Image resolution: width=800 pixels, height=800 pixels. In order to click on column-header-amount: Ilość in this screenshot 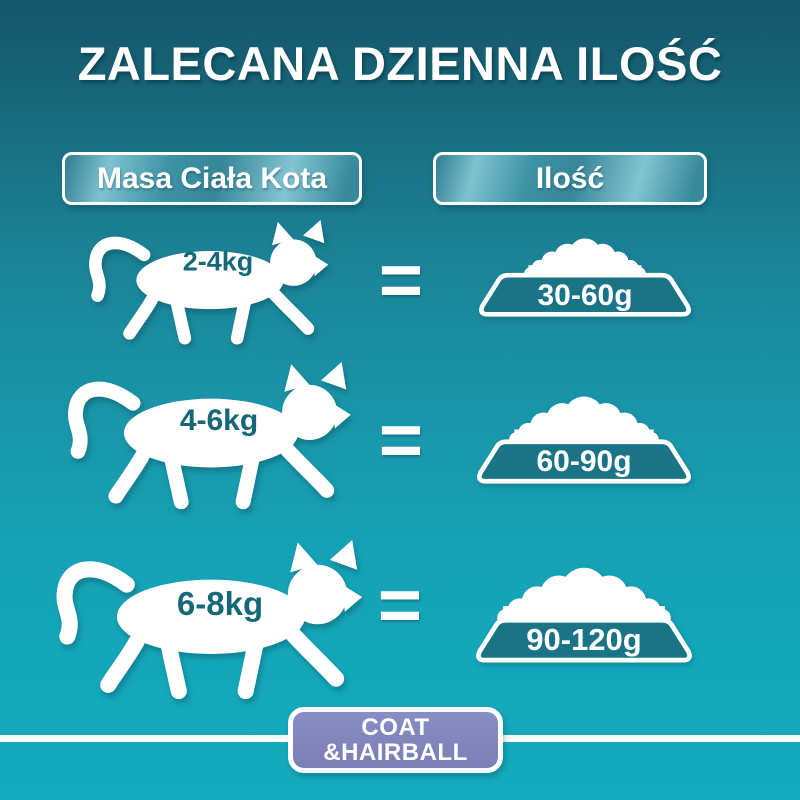, I will do `click(570, 178)`.